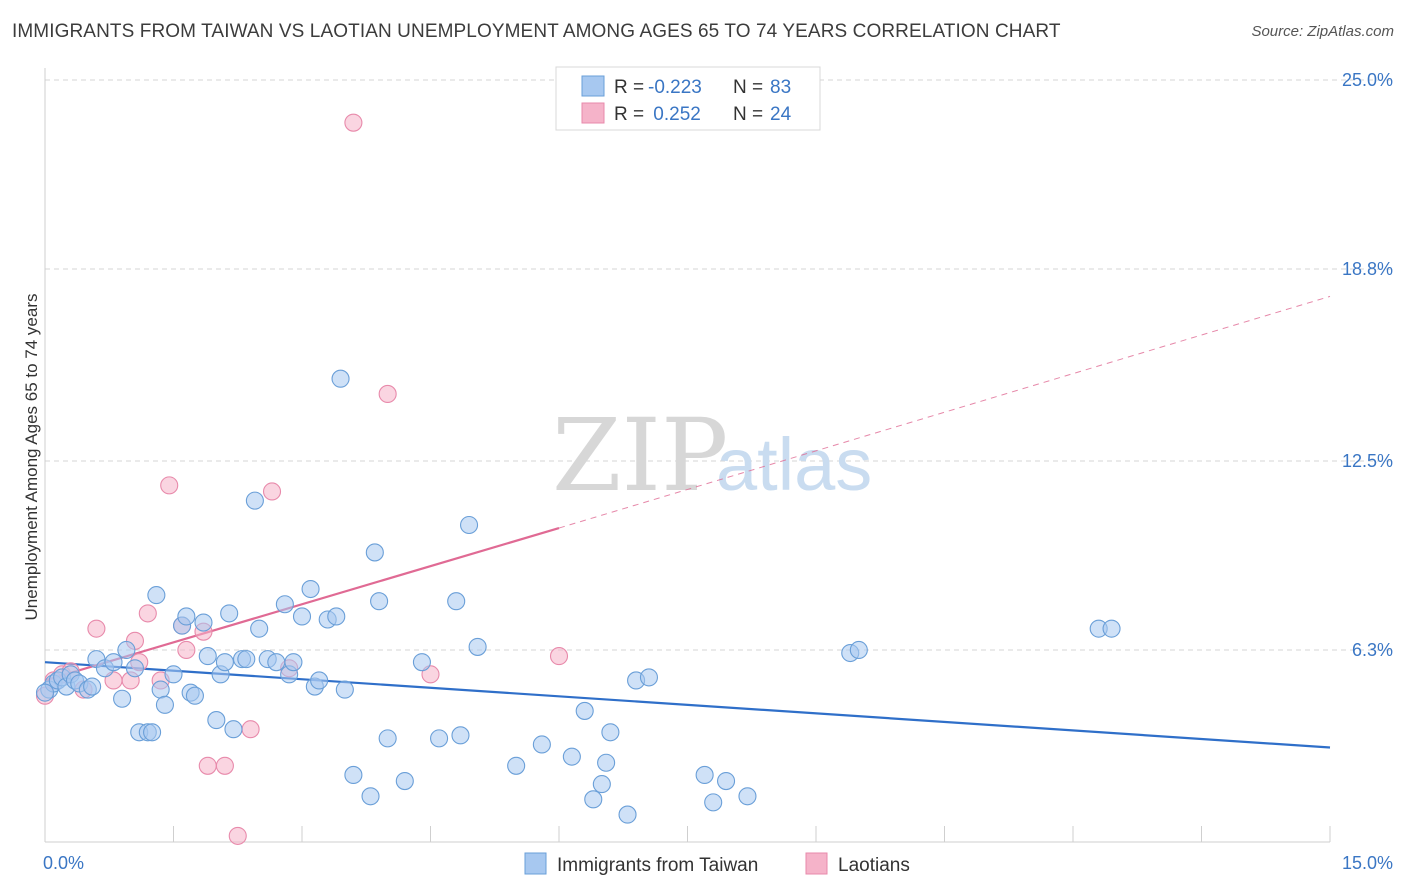  I want to click on legend-r-label-taiwan: R =, so click(629, 87).